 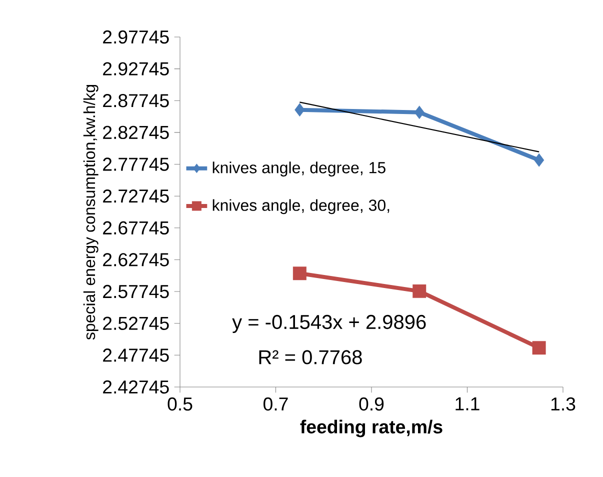 I want to click on y-tick-label: 2.82745, so click(x=136, y=133).